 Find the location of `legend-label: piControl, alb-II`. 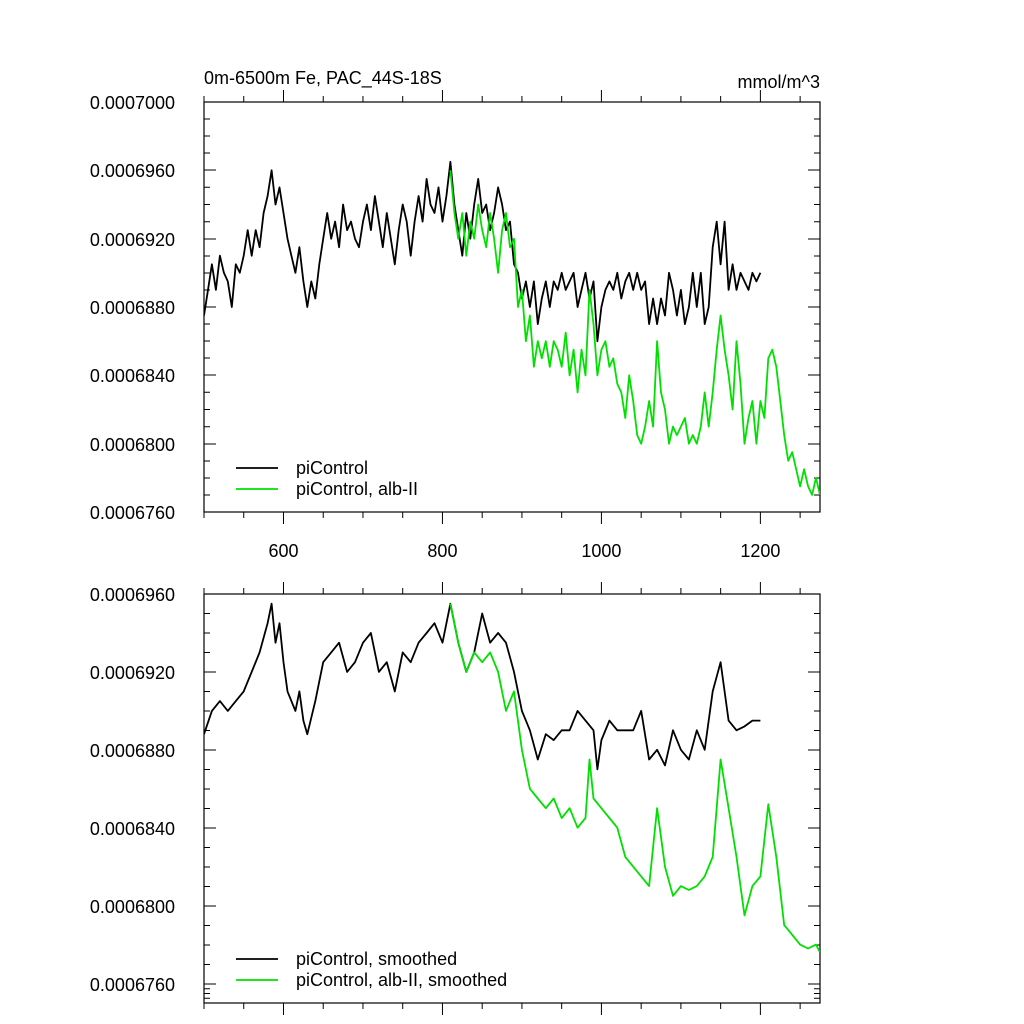

legend-label: piControl, alb-II is located at coordinates (357, 489).